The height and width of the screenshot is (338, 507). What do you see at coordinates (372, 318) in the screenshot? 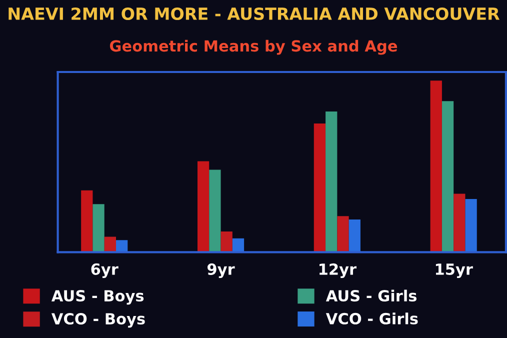
I see `legend-label: VCO - Girls` at bounding box center [372, 318].